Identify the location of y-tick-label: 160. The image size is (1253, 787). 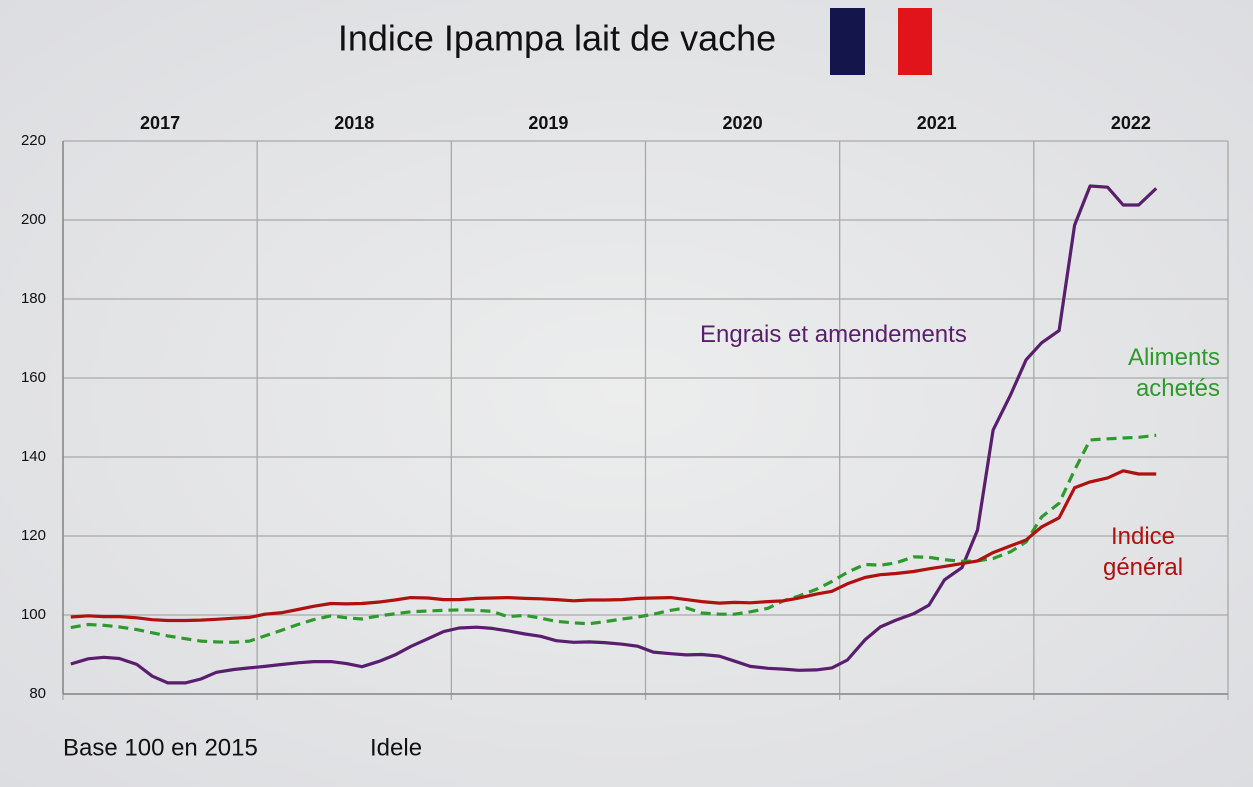
(33, 377).